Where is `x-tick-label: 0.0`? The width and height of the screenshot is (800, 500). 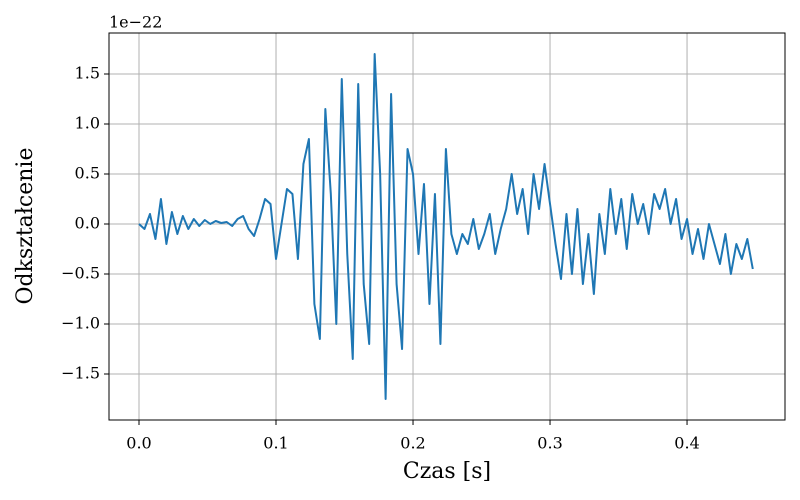
x-tick-label: 0.0 is located at coordinates (138, 443).